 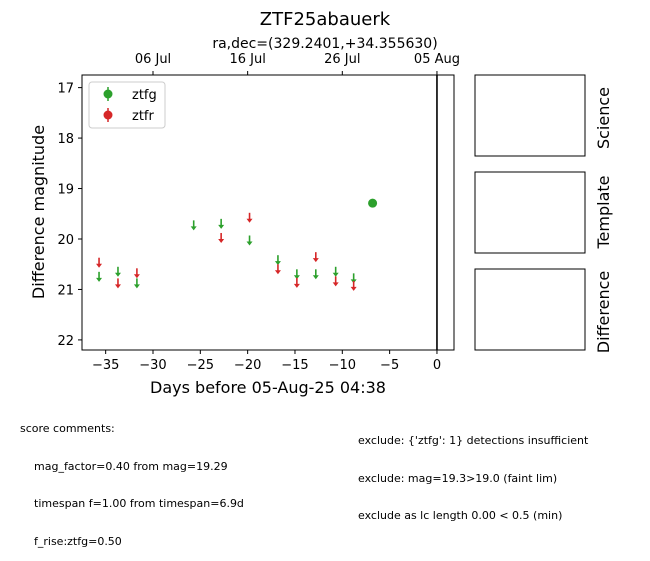 What do you see at coordinates (65, 89) in the screenshot?
I see `y-tick-label: 17` at bounding box center [65, 89].